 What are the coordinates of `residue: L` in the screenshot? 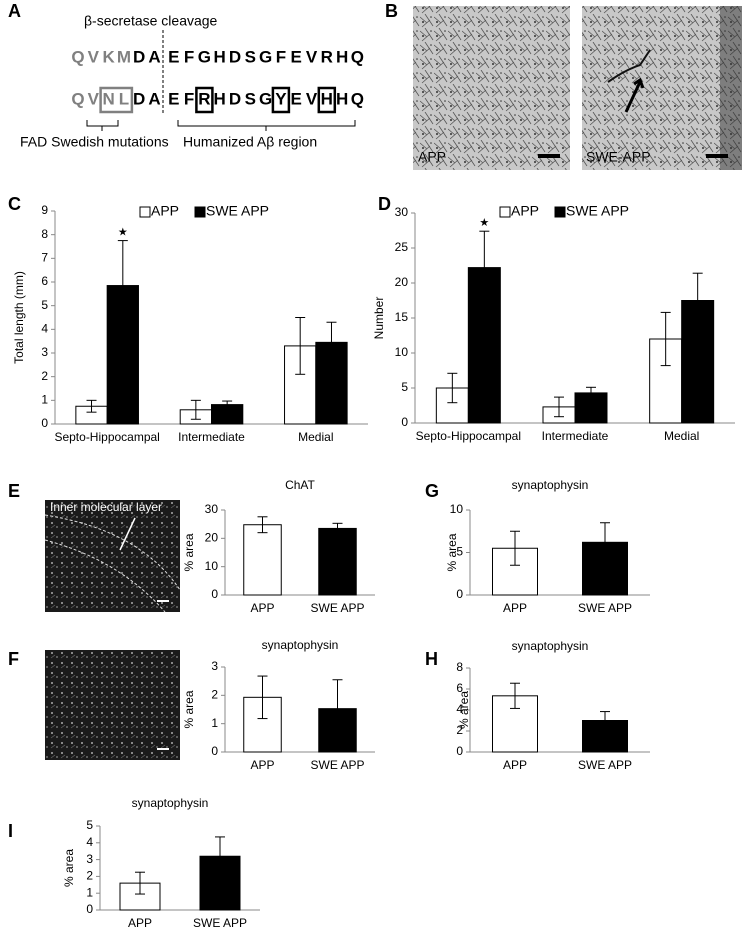 It's located at (124, 98).